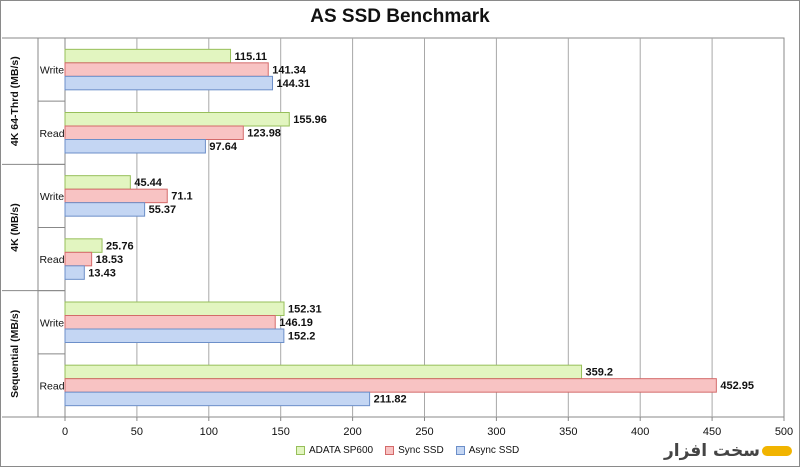  Describe the element at coordinates (784, 432) in the screenshot. I see `x-tick-label: 500` at that location.